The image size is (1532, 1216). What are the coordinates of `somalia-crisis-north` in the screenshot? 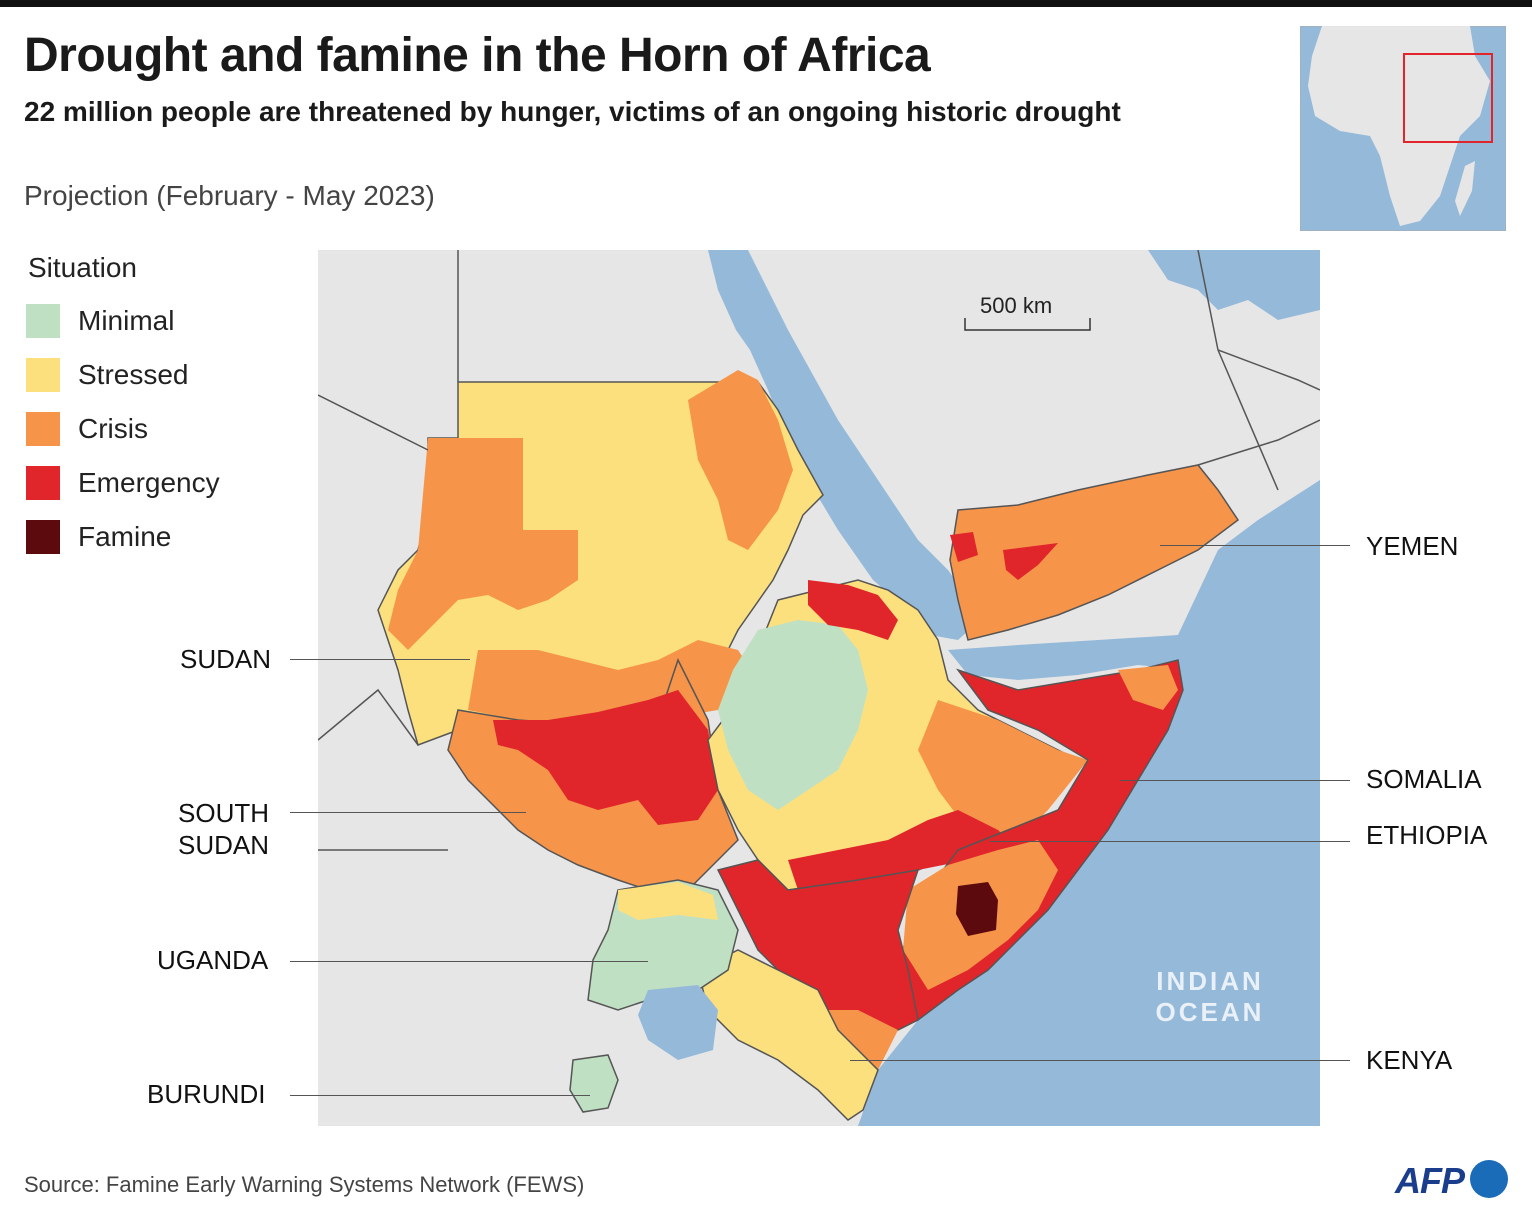 It's located at (1148, 687).